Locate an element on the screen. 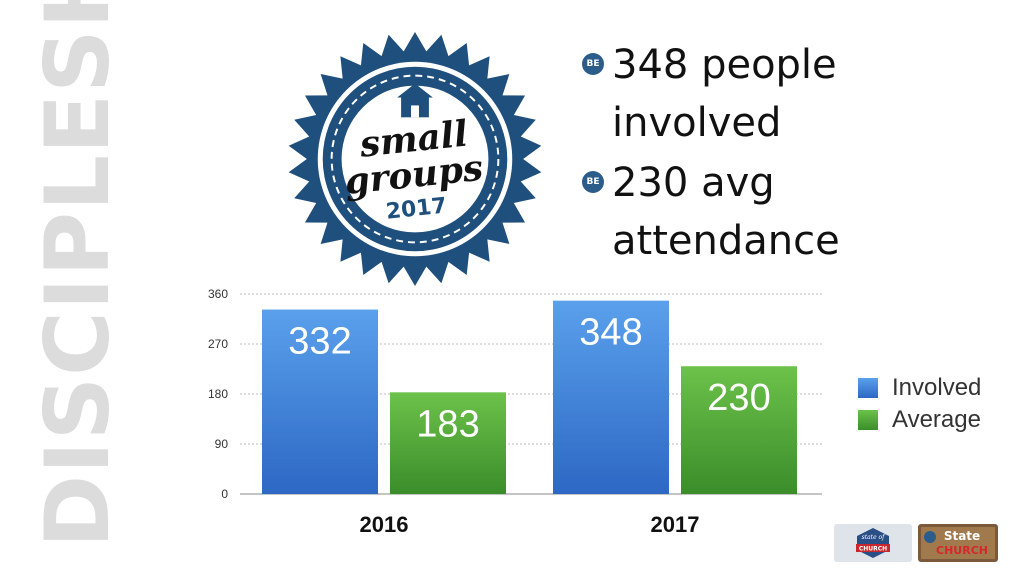 The width and height of the screenshot is (1024, 576). y-tick-label: 360 is located at coordinates (218, 294).